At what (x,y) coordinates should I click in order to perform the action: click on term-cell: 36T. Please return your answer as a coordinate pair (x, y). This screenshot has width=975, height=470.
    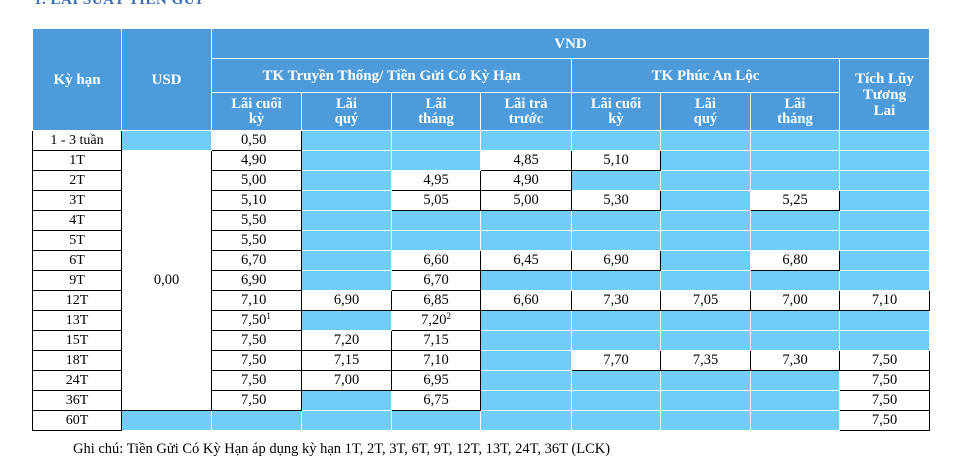
    Looking at the image, I should click on (77, 400).